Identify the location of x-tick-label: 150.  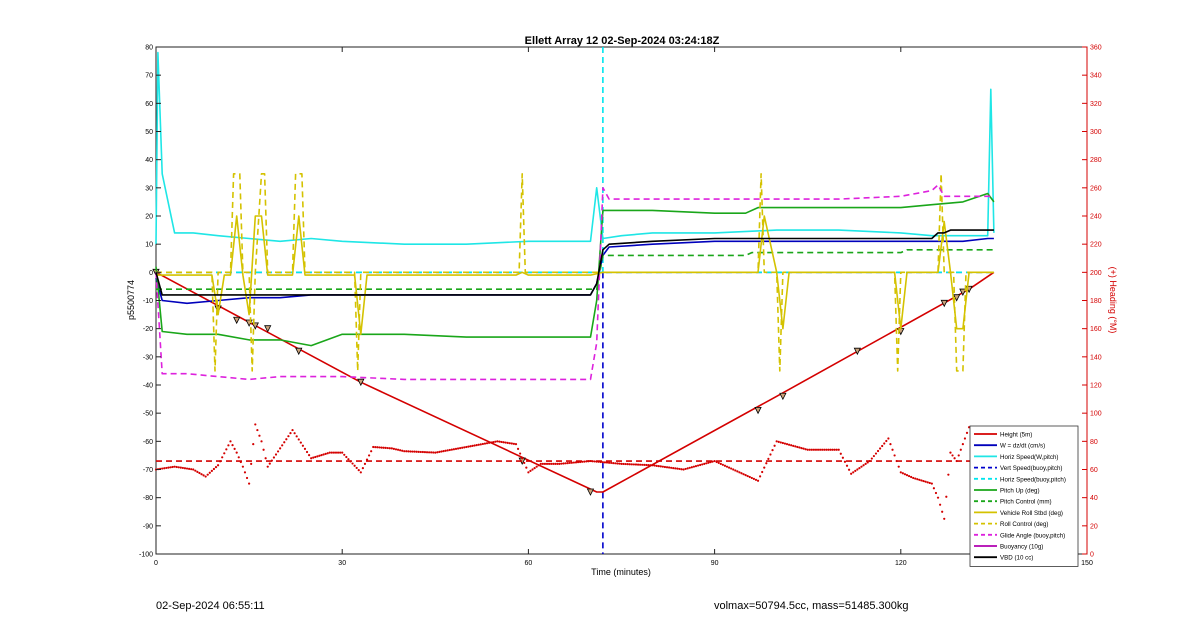
(1087, 563).